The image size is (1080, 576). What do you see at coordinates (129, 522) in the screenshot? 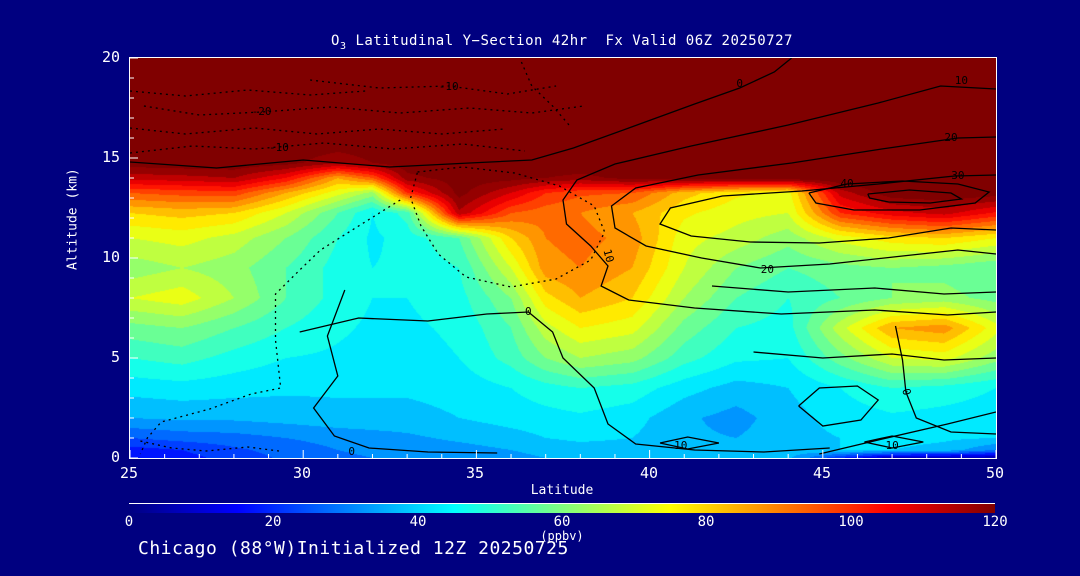
I see `colorbar-tick-0: 0` at bounding box center [129, 522].